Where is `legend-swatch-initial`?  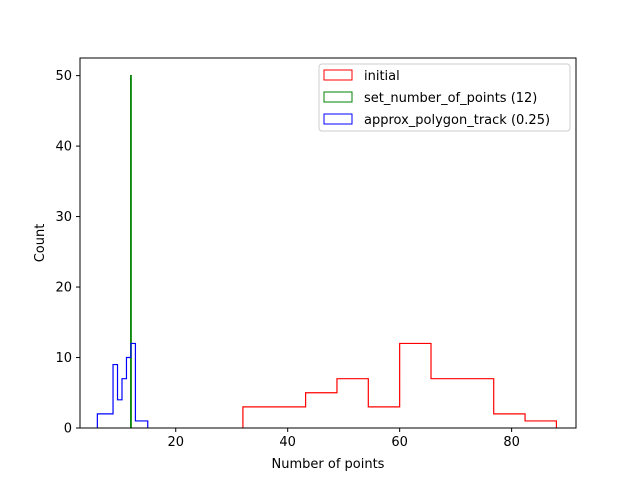 legend-swatch-initial is located at coordinates (338, 75).